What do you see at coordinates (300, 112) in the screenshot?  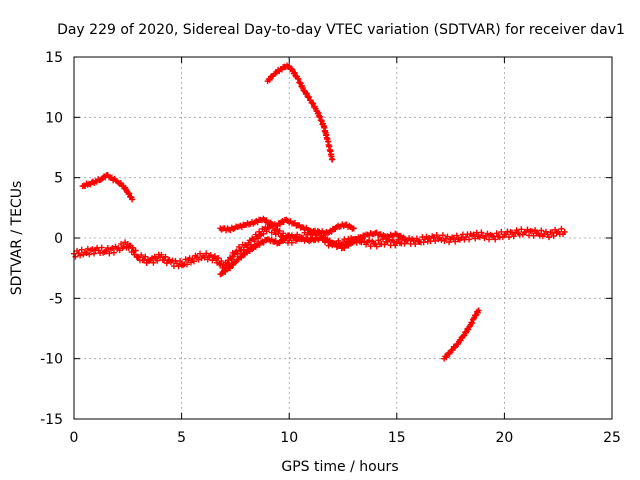 I see `series-high-arc` at bounding box center [300, 112].